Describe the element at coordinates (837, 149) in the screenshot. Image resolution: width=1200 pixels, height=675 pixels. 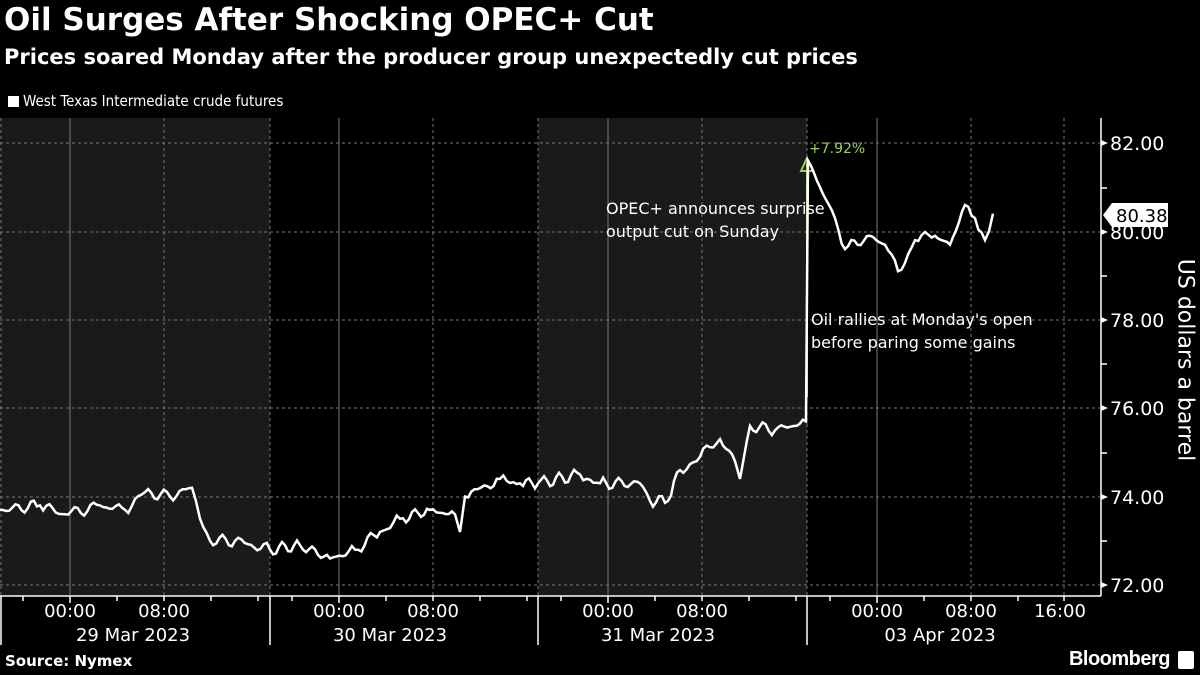
I see `percent-change-label: +7.92%` at that location.